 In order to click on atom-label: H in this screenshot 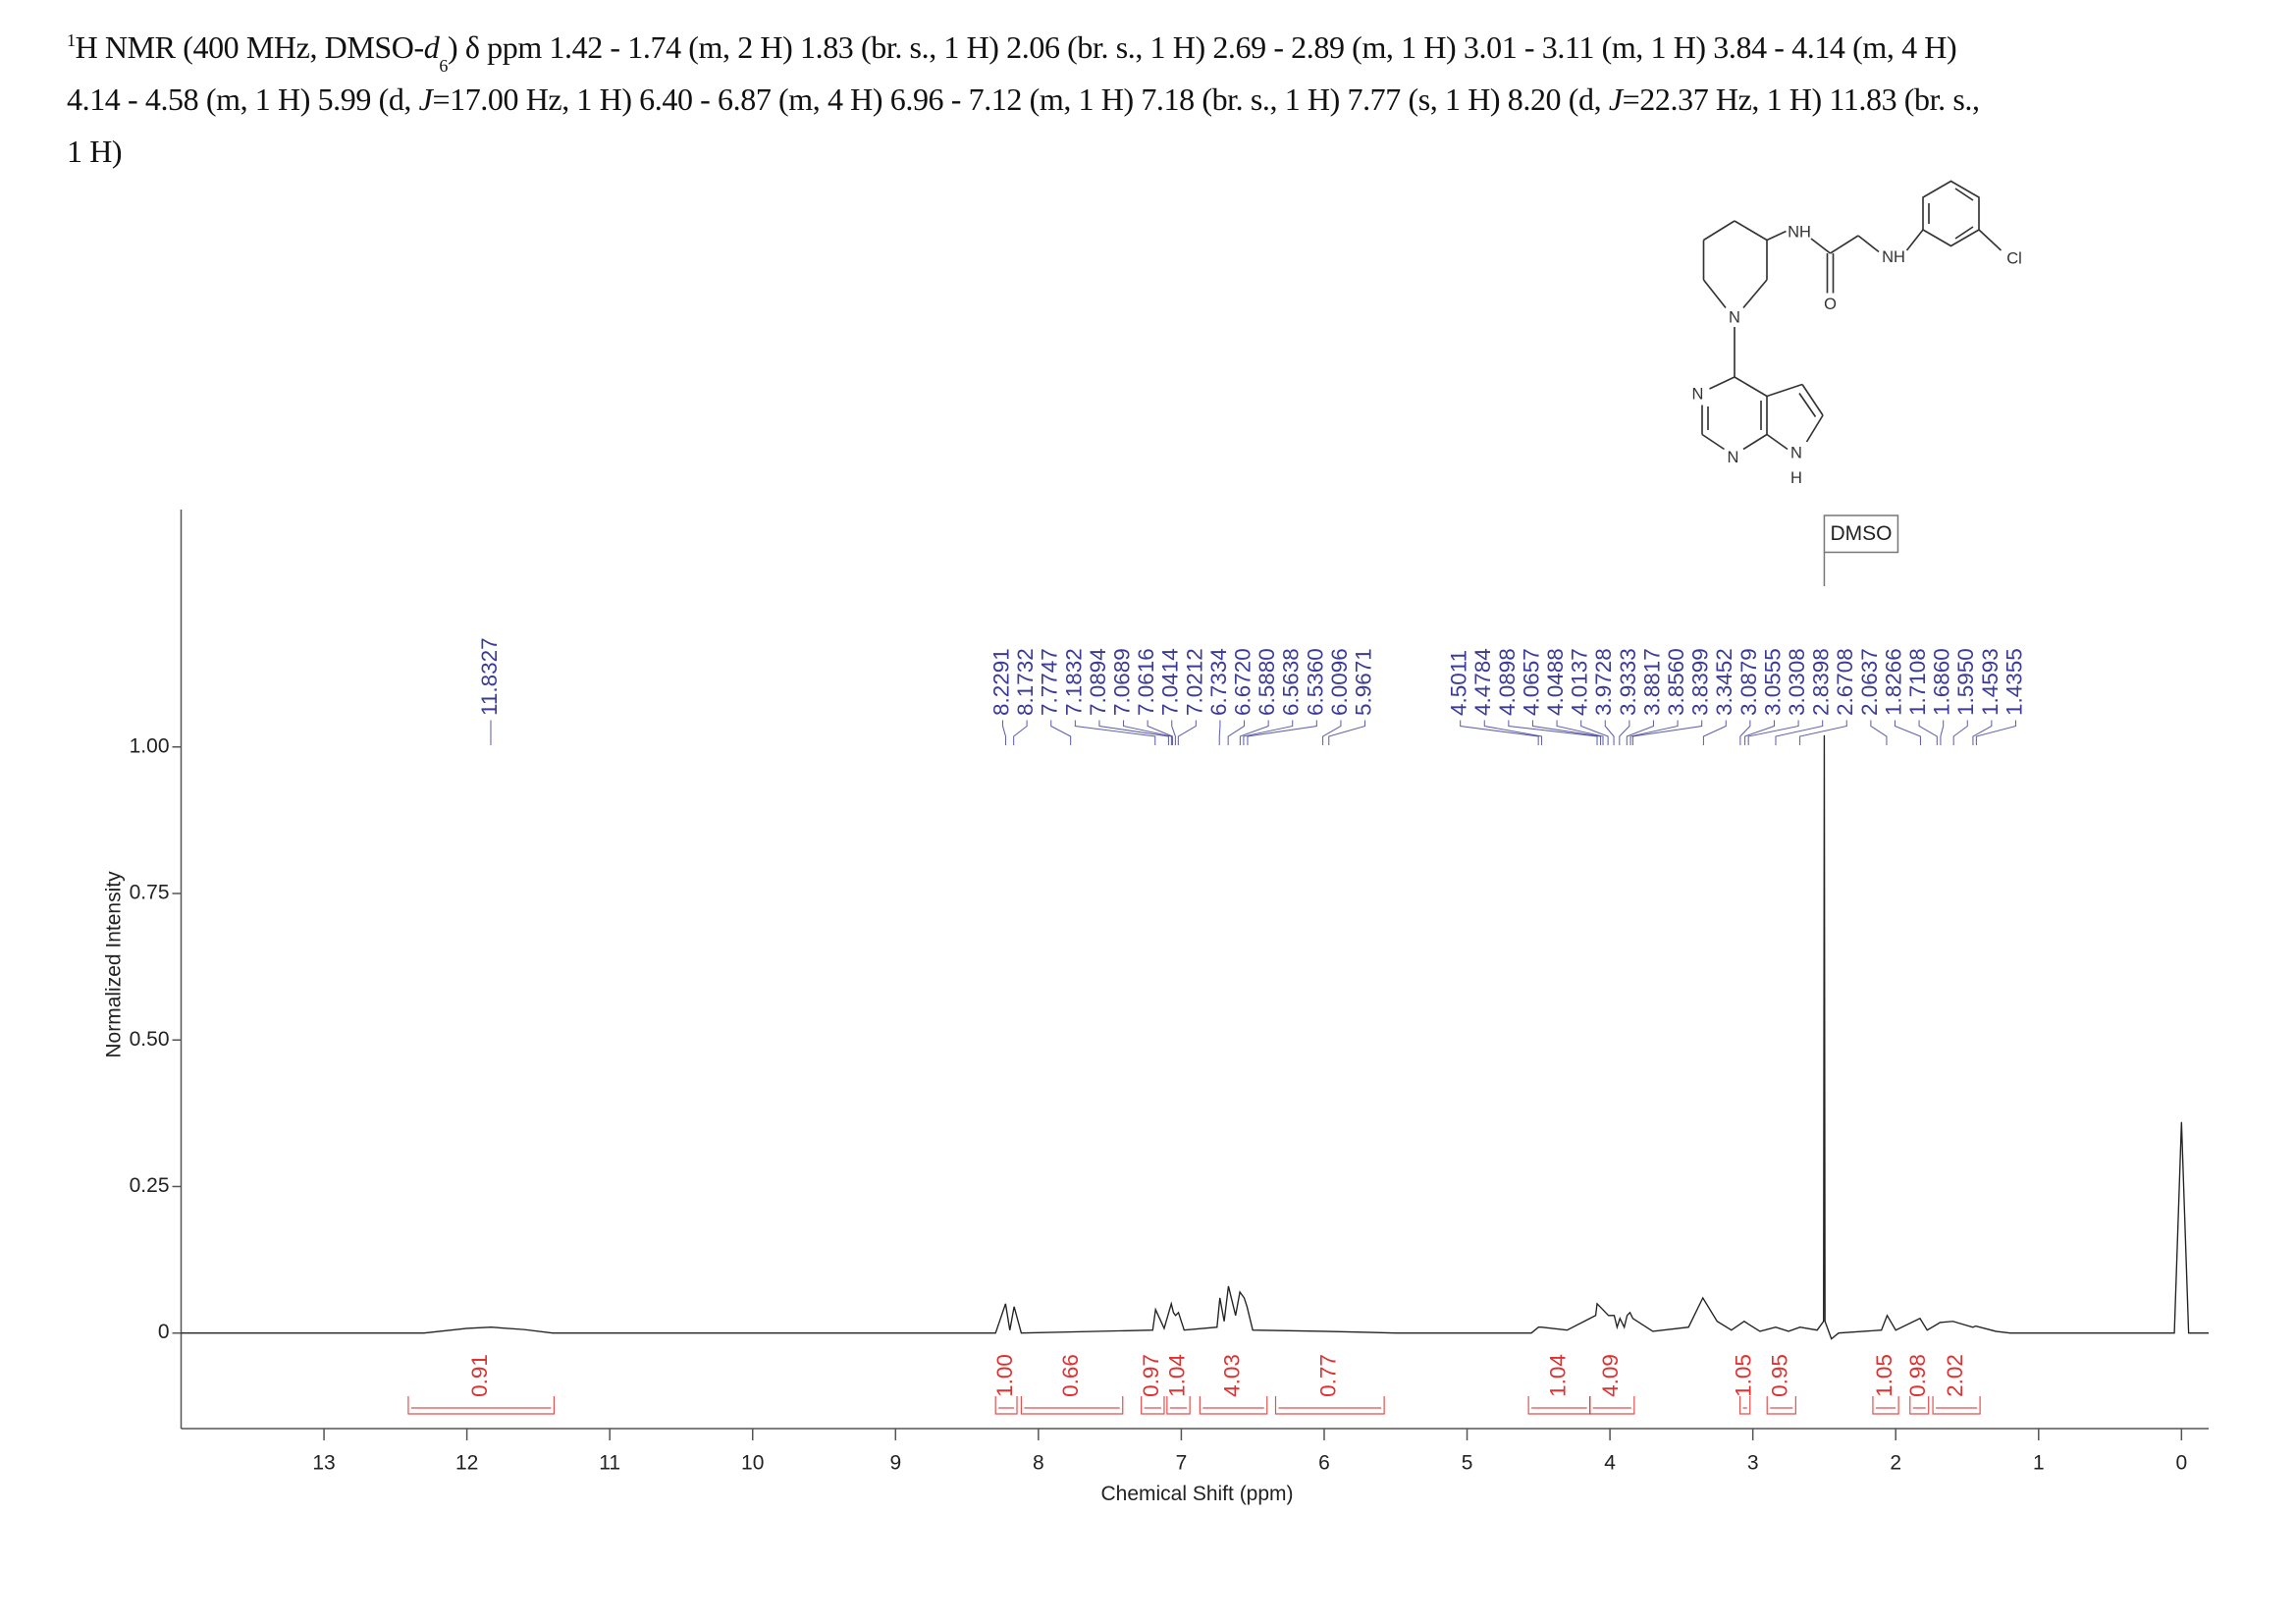, I will do `click(1796, 478)`.